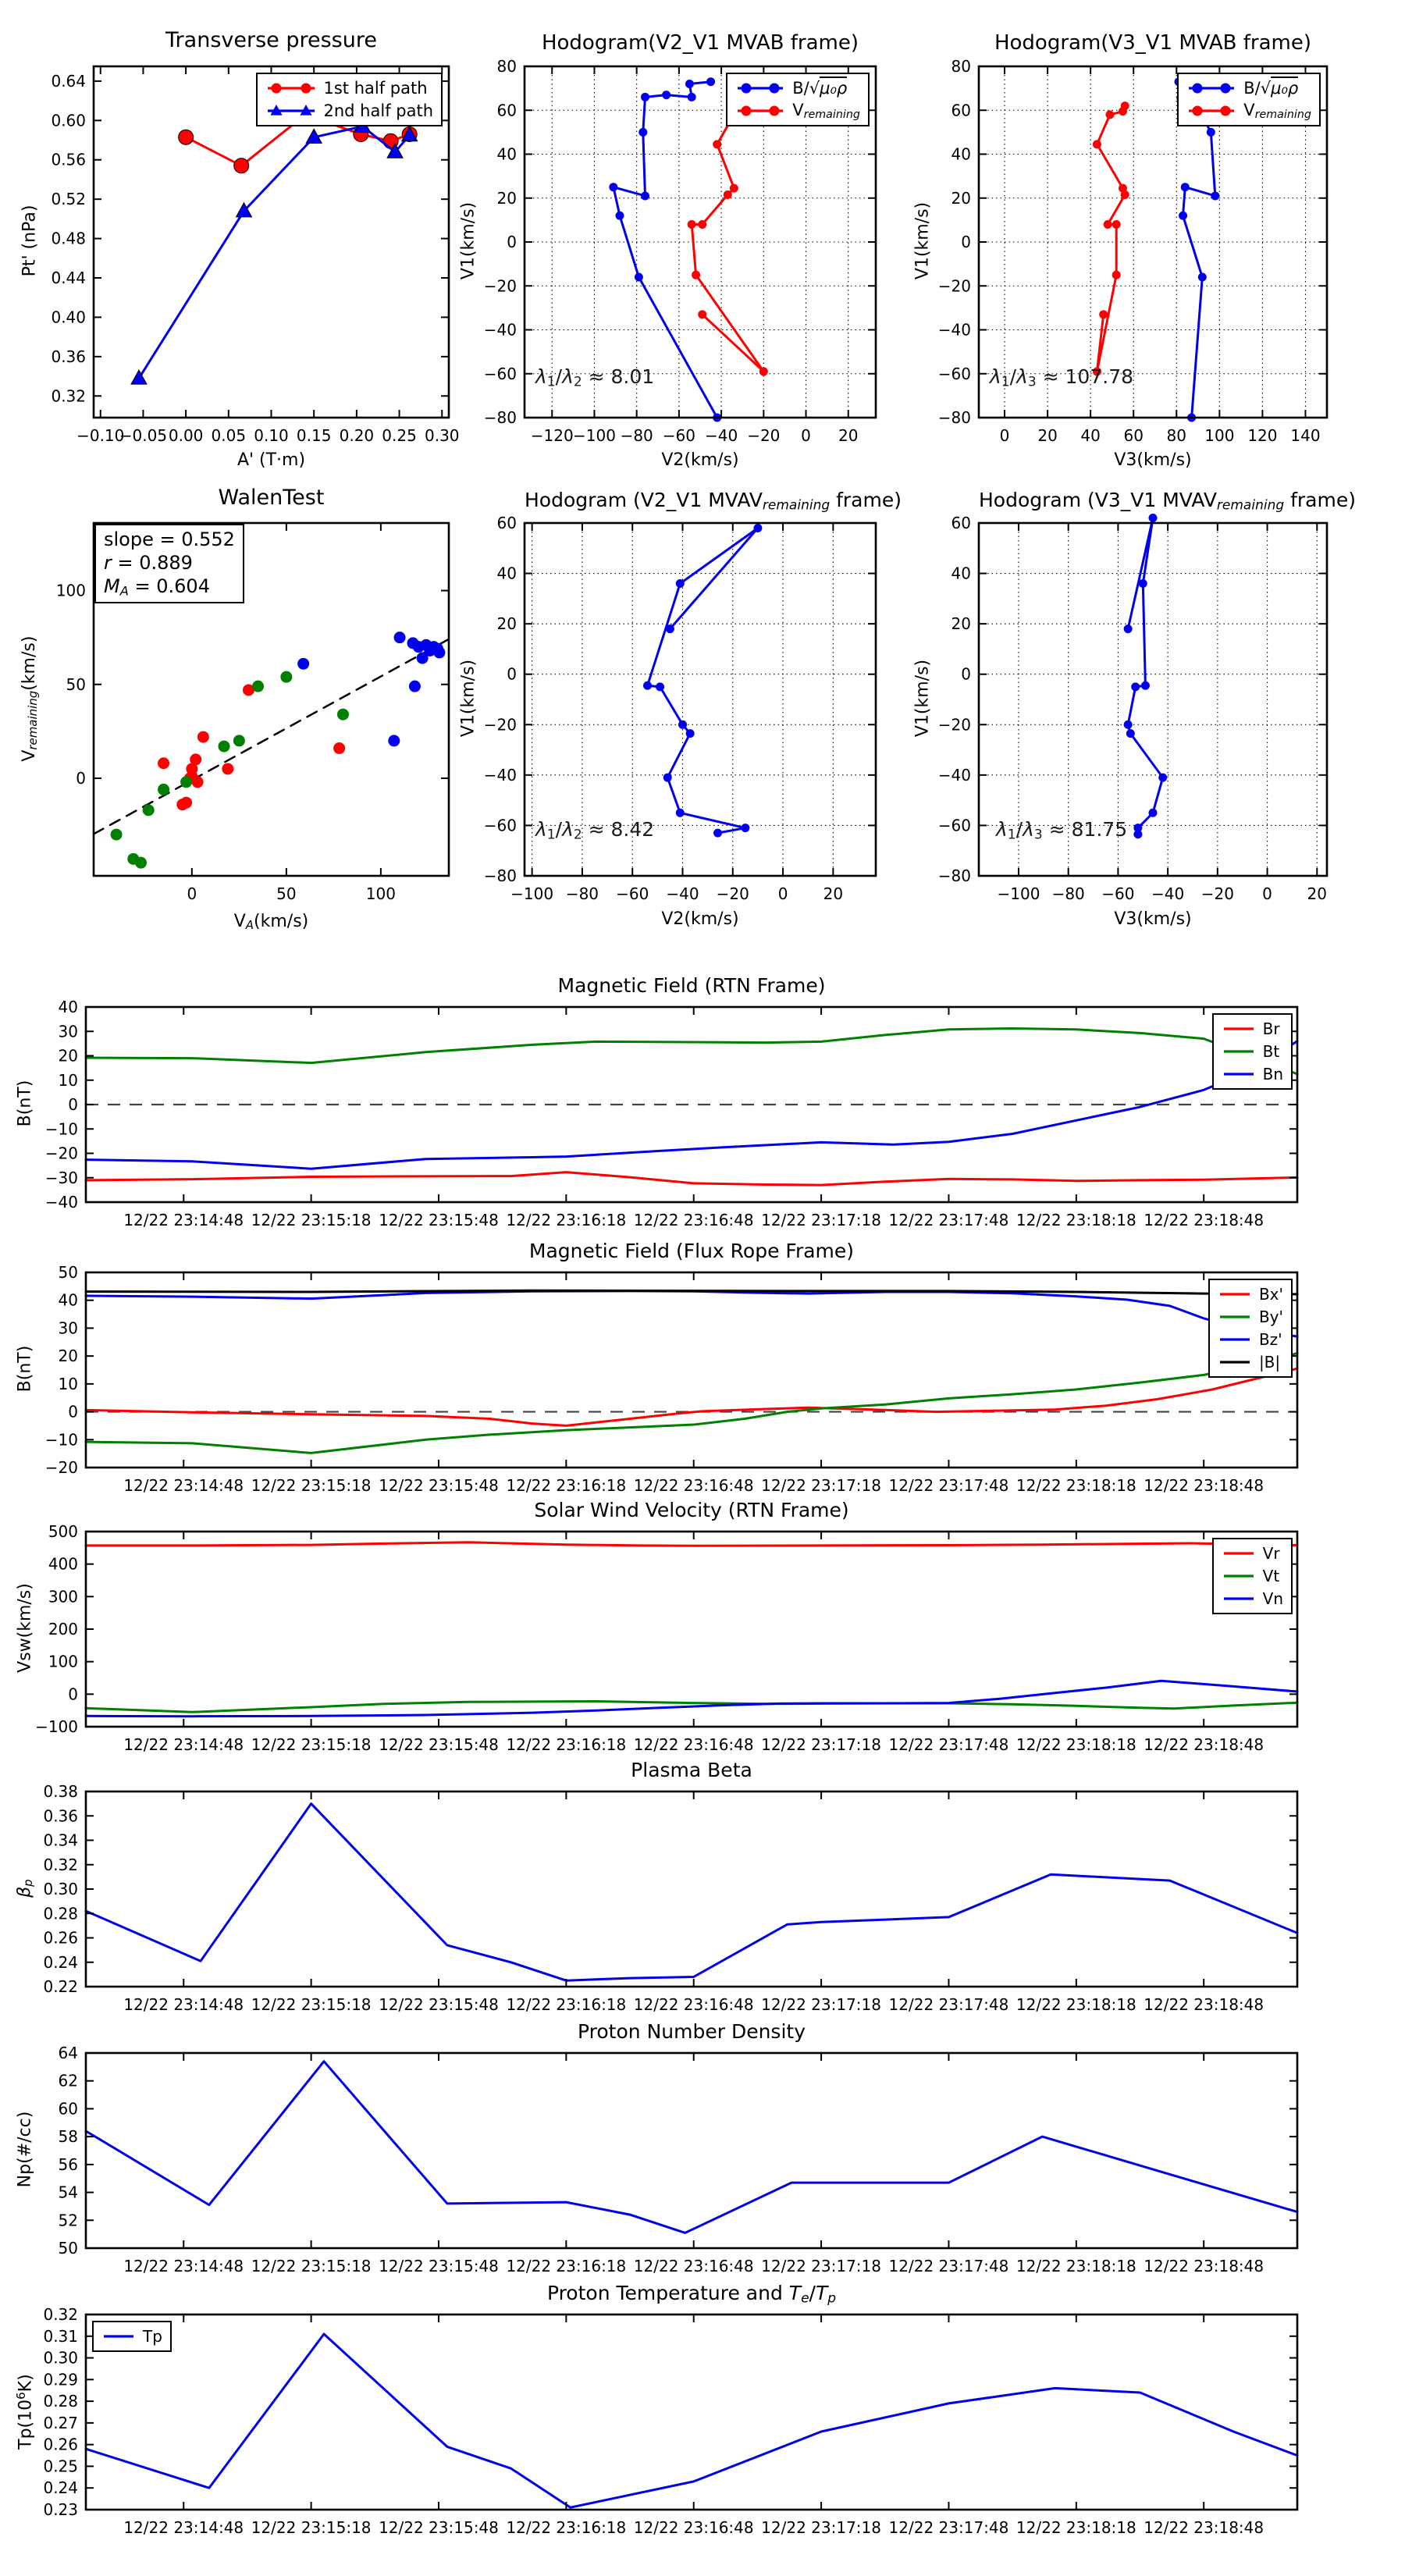 The width and height of the screenshot is (1405, 2576). What do you see at coordinates (68, 2220) in the screenshot?
I see `y-tick-label: 52` at bounding box center [68, 2220].